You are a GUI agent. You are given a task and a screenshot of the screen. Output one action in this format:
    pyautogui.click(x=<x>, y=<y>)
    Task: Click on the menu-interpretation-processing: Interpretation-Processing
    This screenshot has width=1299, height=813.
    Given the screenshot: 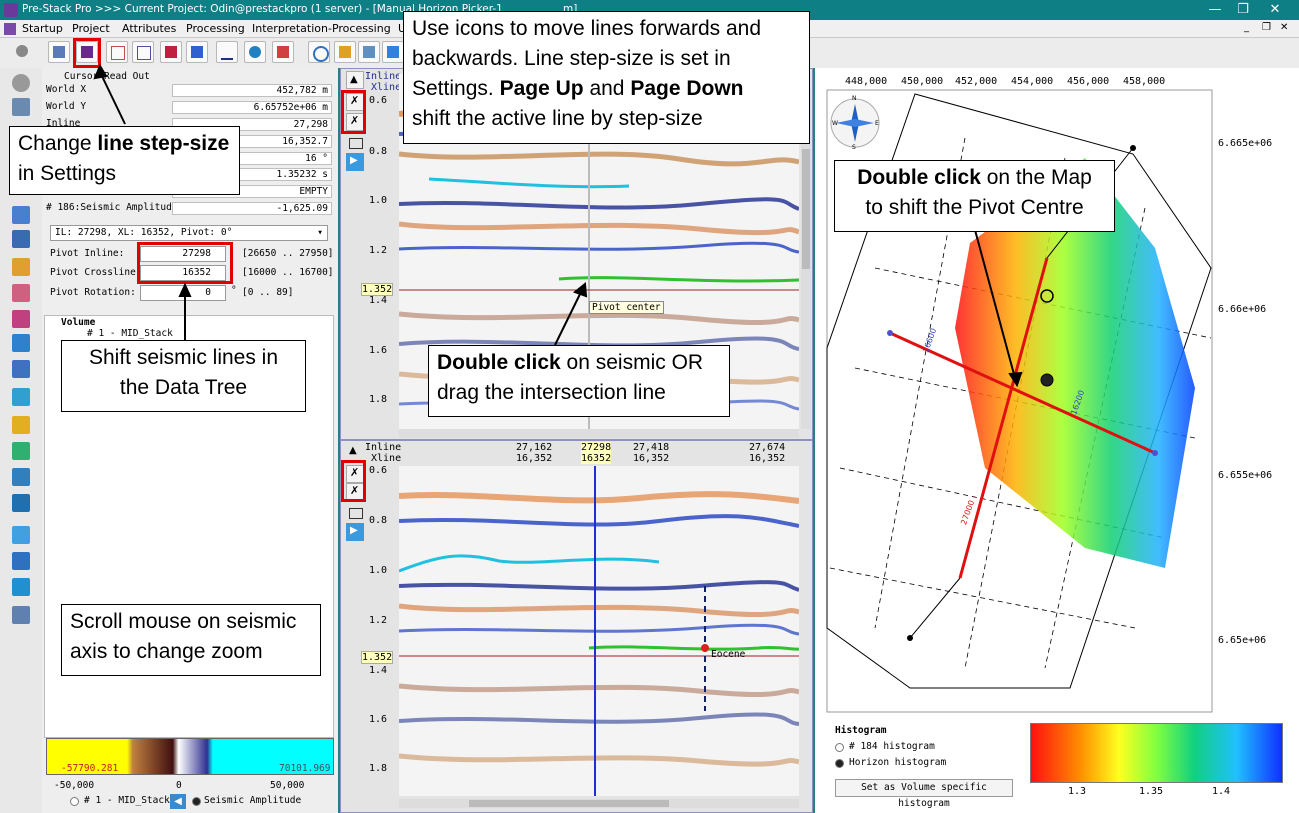 What is the action you would take?
    pyautogui.click(x=321, y=28)
    